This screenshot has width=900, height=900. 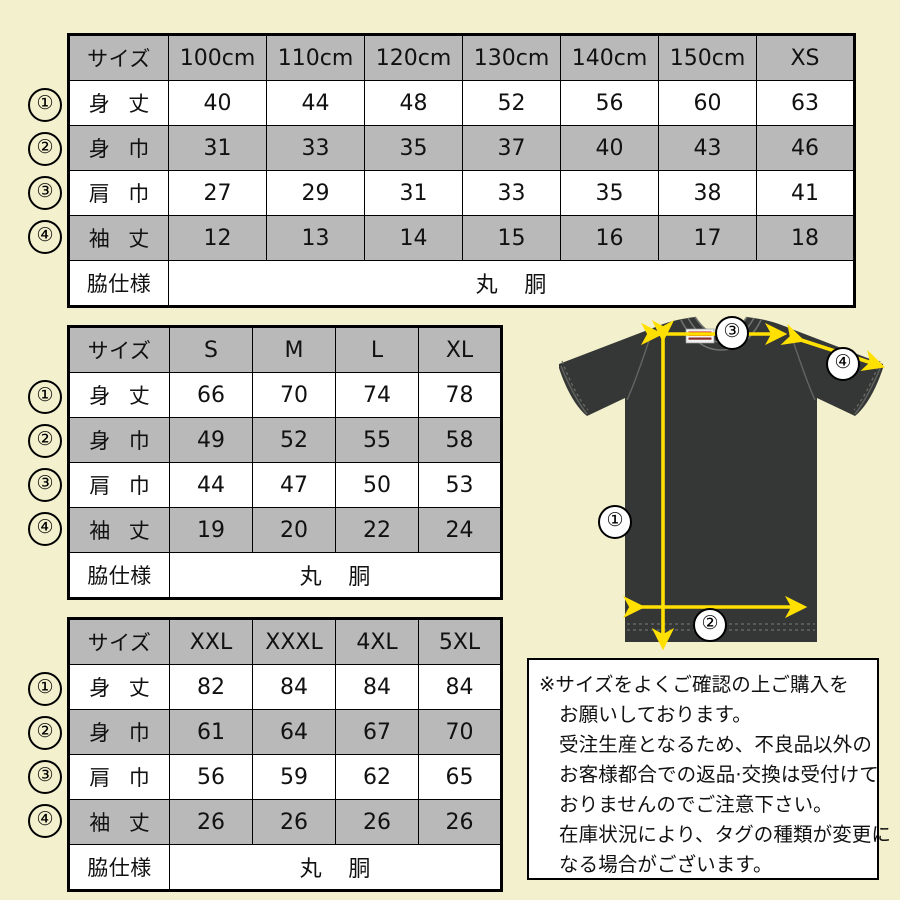 I want to click on cell: 66, so click(x=211, y=395).